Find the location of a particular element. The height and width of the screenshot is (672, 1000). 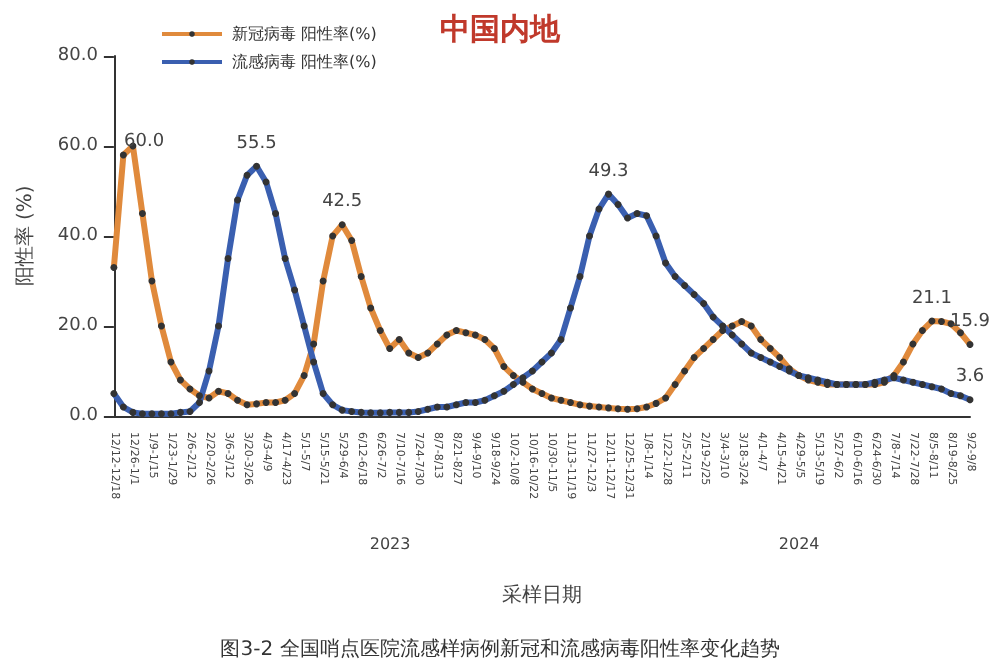

y-axis-title: 阳性率 (%) is located at coordinates (25, 236).